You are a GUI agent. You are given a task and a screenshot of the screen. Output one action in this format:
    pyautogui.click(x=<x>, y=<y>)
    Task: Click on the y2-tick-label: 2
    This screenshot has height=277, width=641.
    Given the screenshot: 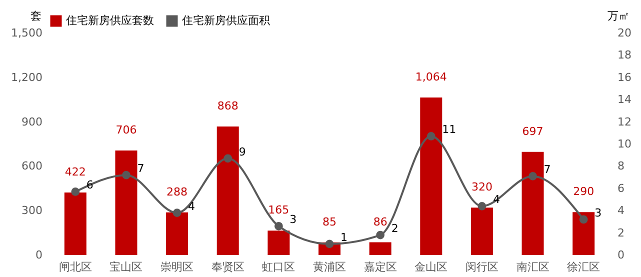 What is the action you would take?
    pyautogui.click(x=621, y=233)
    